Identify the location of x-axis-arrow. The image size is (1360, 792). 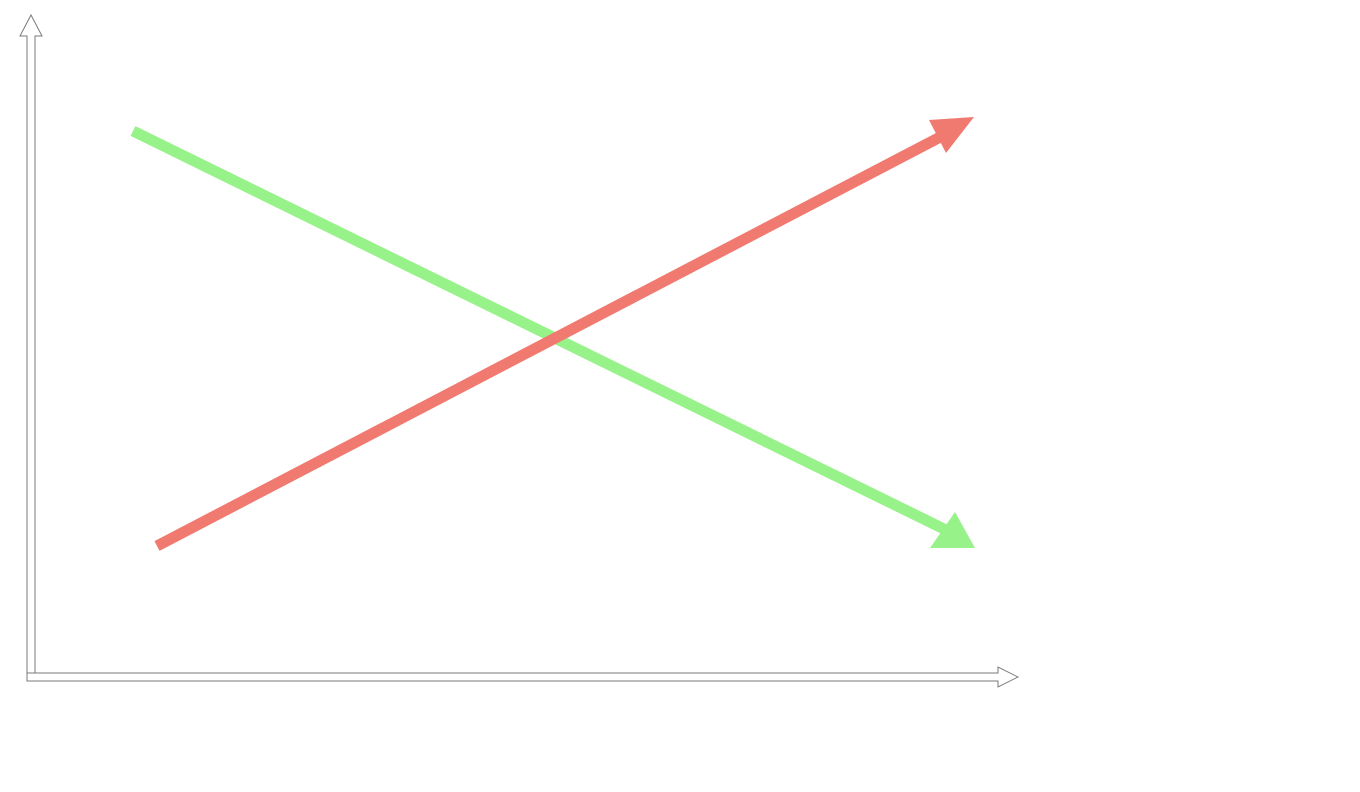
(523, 677).